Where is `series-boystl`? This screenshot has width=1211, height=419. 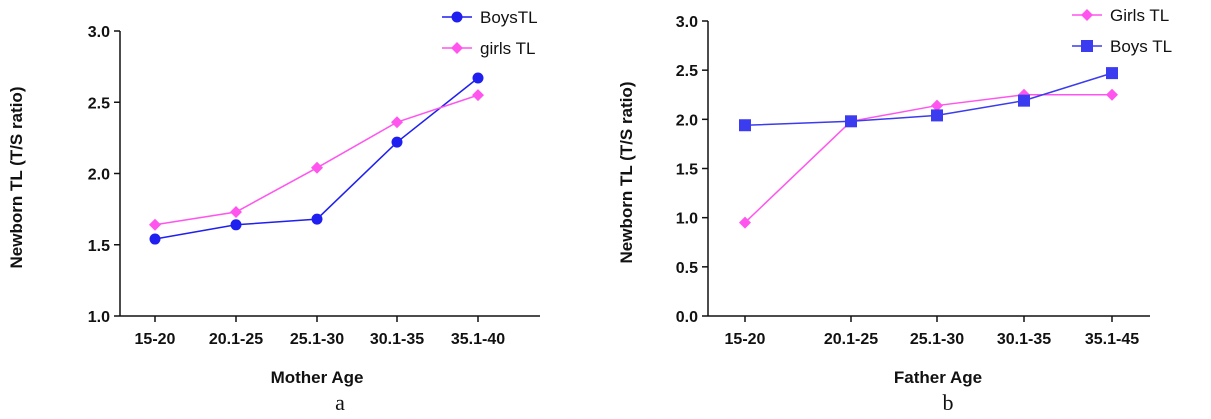 series-boystl is located at coordinates (316, 158).